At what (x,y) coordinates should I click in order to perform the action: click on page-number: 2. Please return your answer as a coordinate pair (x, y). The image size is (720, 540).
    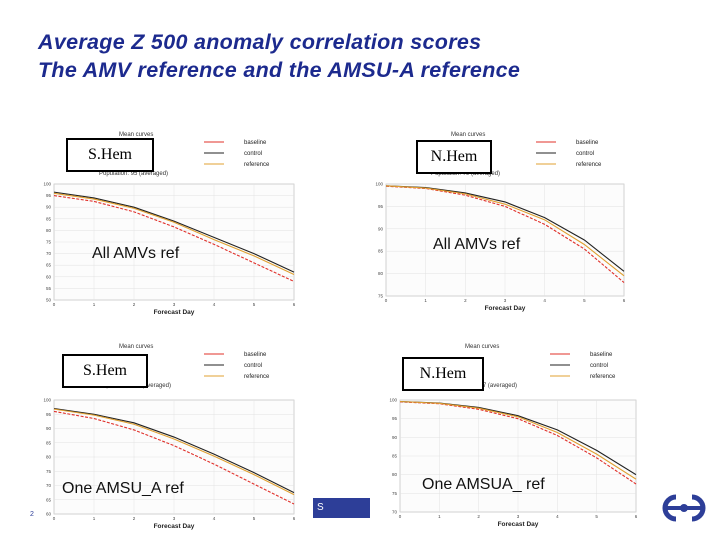
    Looking at the image, I should click on (32, 514).